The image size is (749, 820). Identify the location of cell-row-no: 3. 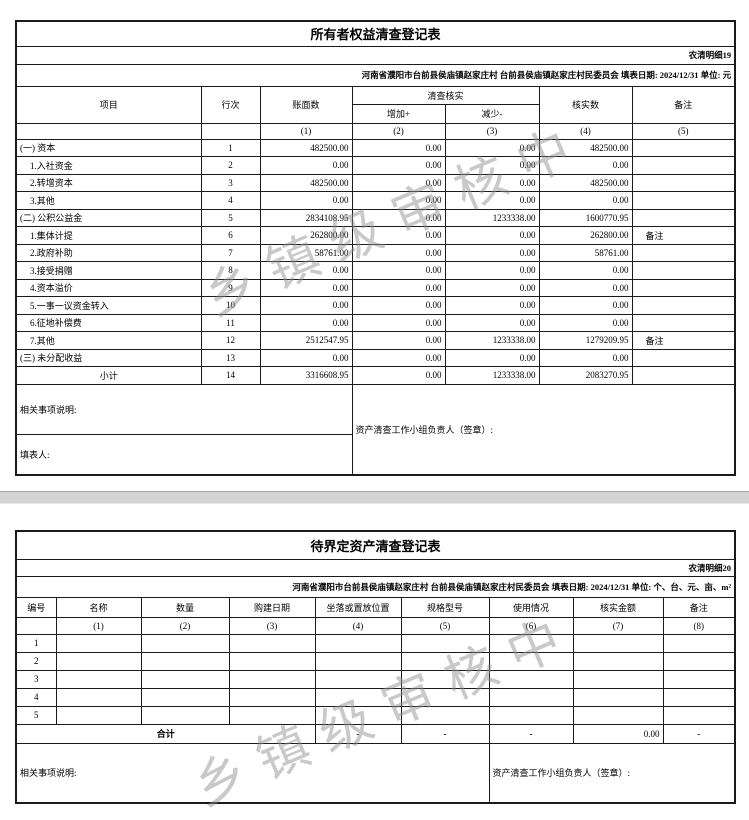
(230, 182).